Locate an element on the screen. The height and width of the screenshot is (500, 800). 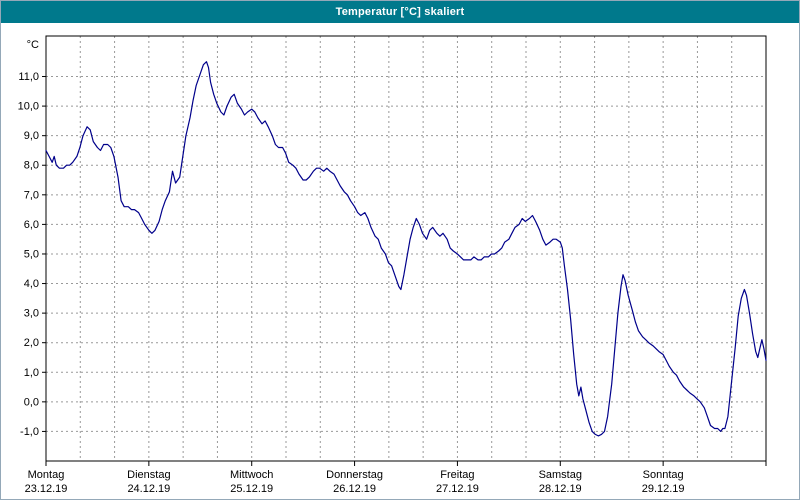
y-tick-label: -1,0 is located at coordinates (29, 432).